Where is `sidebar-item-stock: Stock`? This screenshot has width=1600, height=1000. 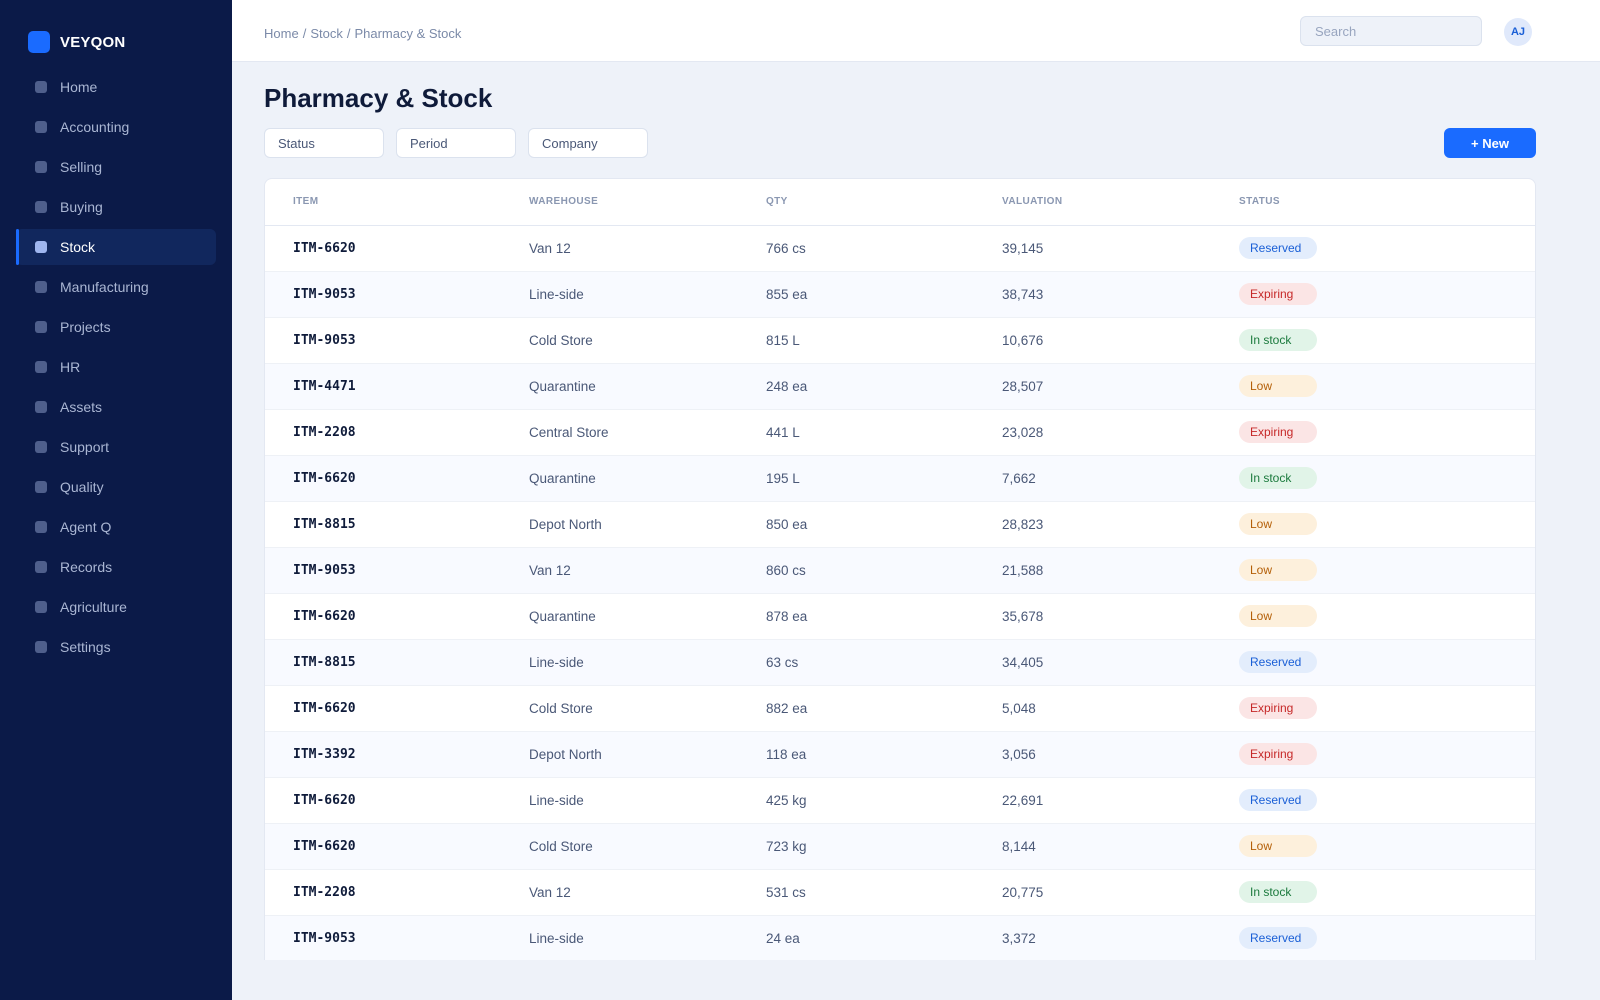
sidebar-item-stock: Stock is located at coordinates (116, 247).